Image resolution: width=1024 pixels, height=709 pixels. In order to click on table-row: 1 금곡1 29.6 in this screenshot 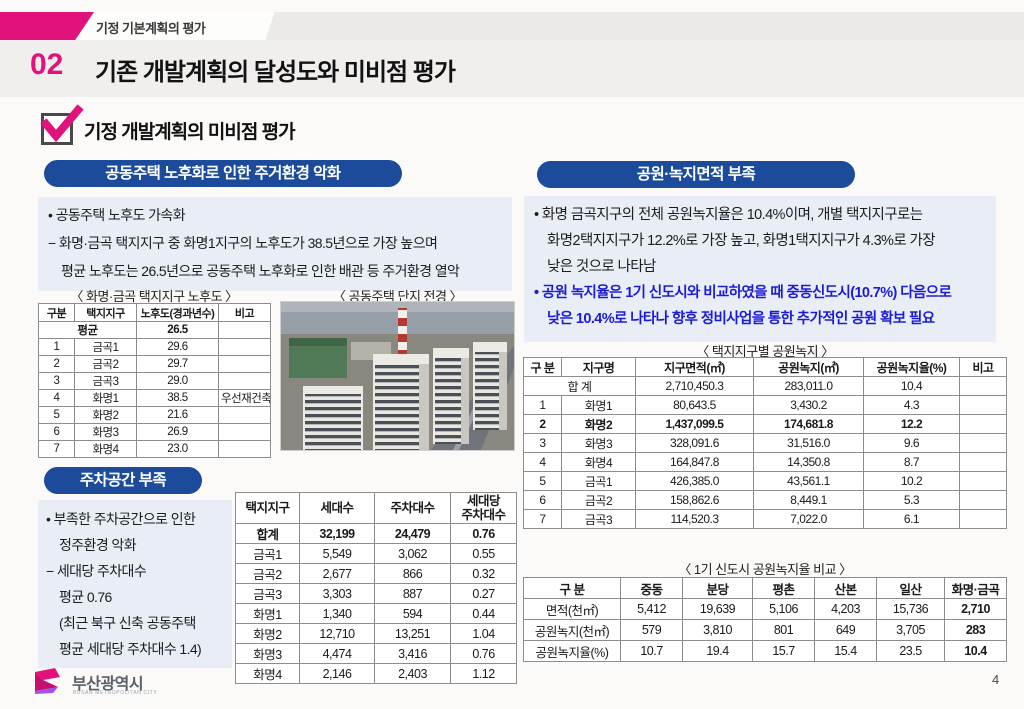, I will do `click(154, 347)`.